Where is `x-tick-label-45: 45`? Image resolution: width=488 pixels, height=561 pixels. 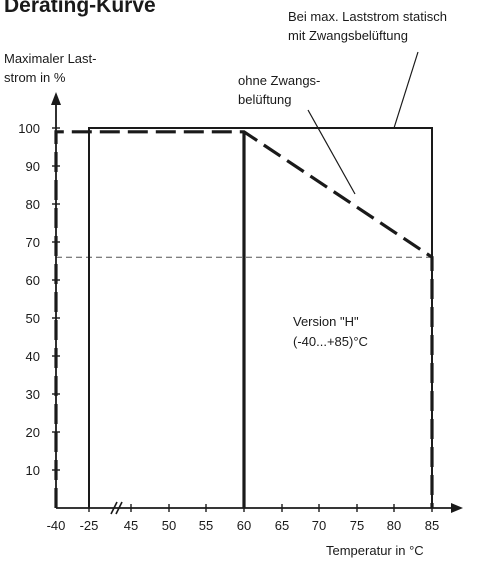 x-tick-label-45: 45 is located at coordinates (131, 525).